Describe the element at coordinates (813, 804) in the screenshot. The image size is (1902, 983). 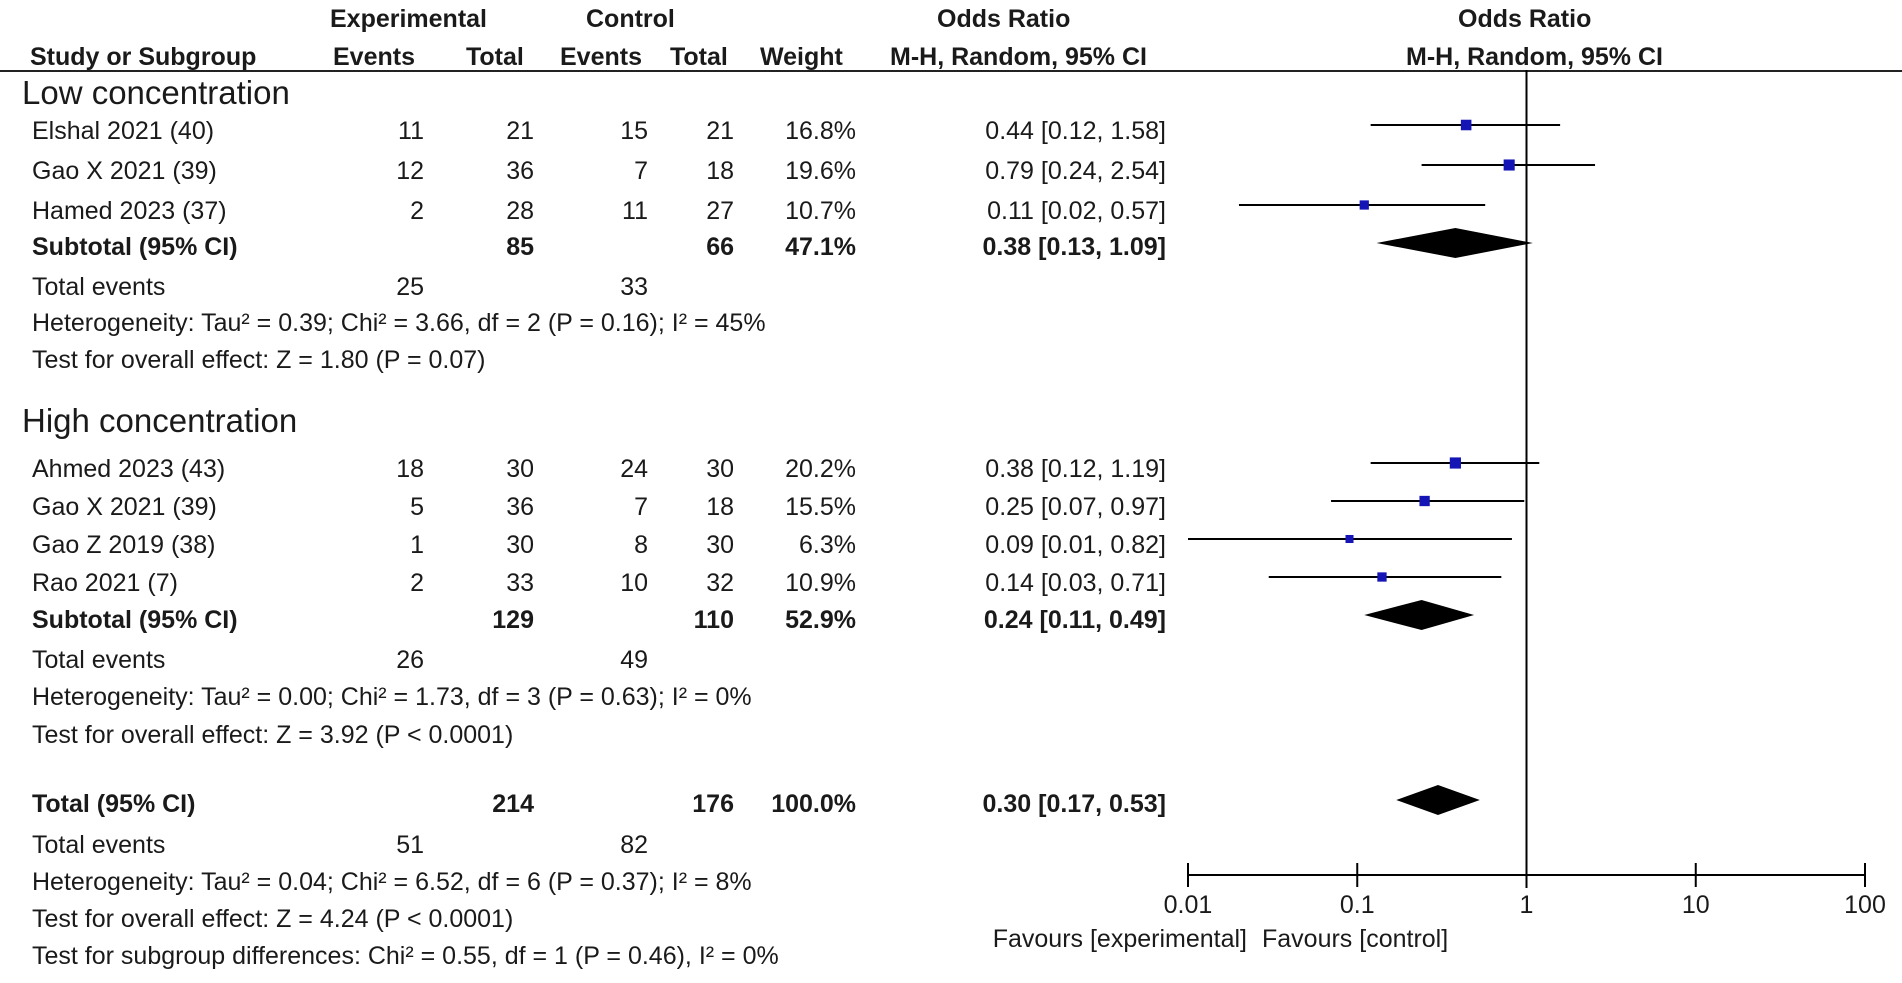
I see `total-weight: 100.0%` at that location.